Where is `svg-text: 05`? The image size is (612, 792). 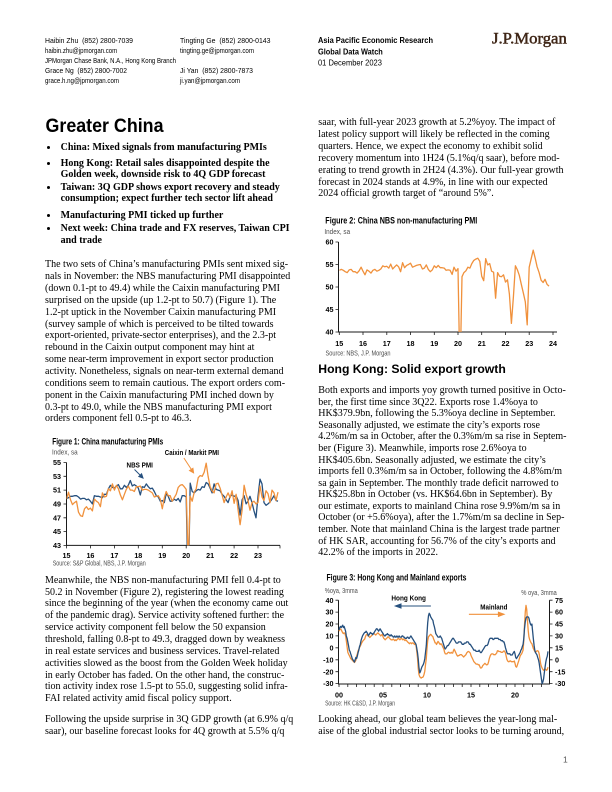
svg-text: 05 is located at coordinates (383, 694).